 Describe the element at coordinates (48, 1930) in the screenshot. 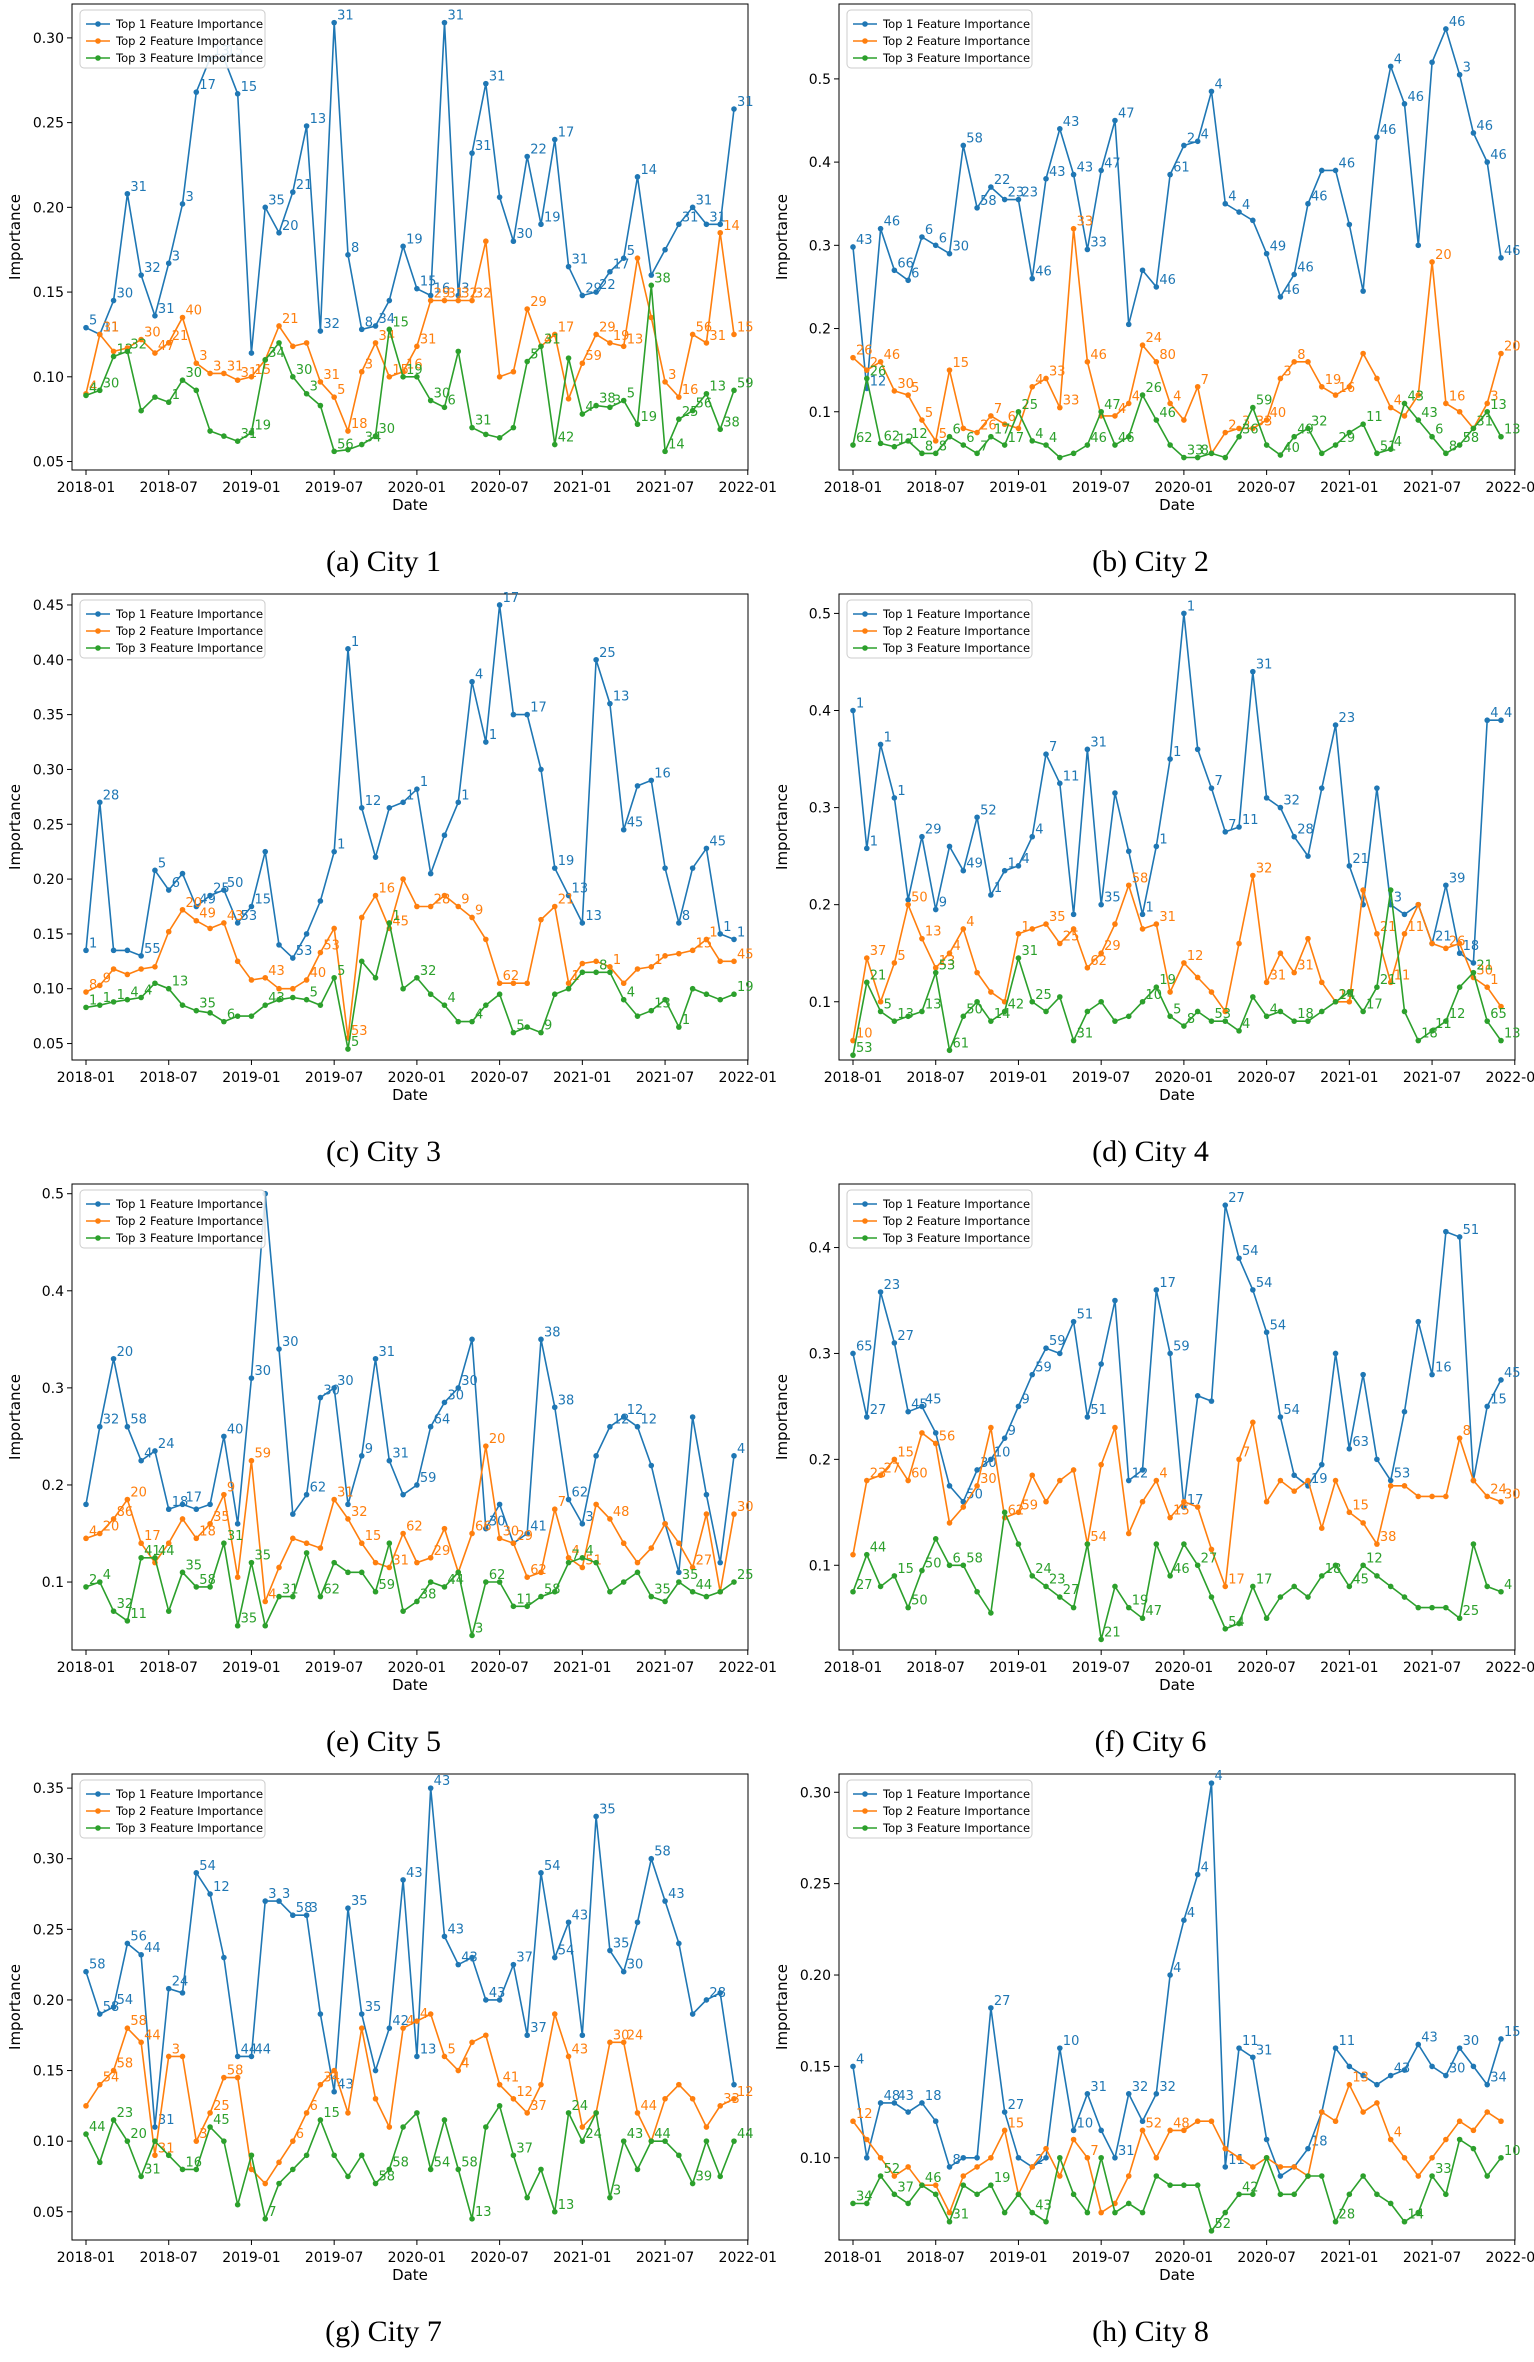

I see `y-tick-label: 0.25` at that location.